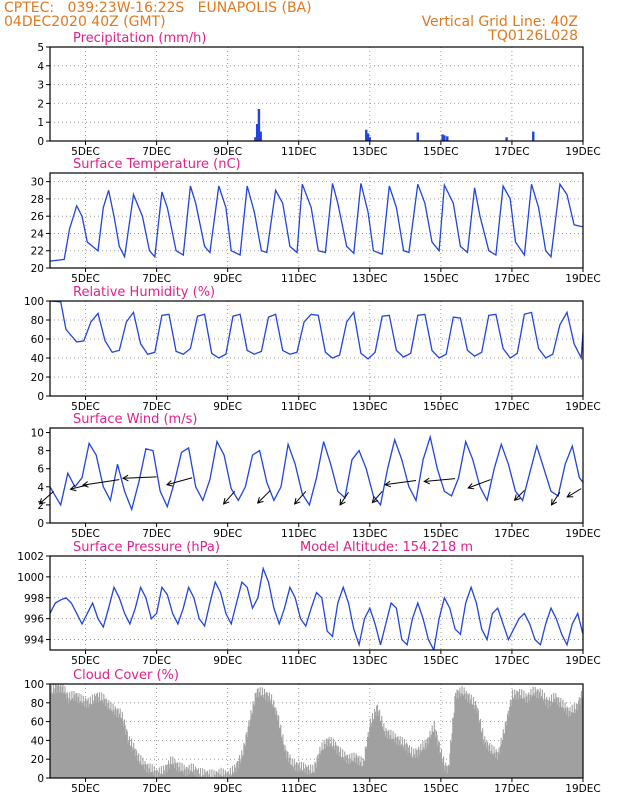  I want to click on pres-series-line, so click(316, 608).